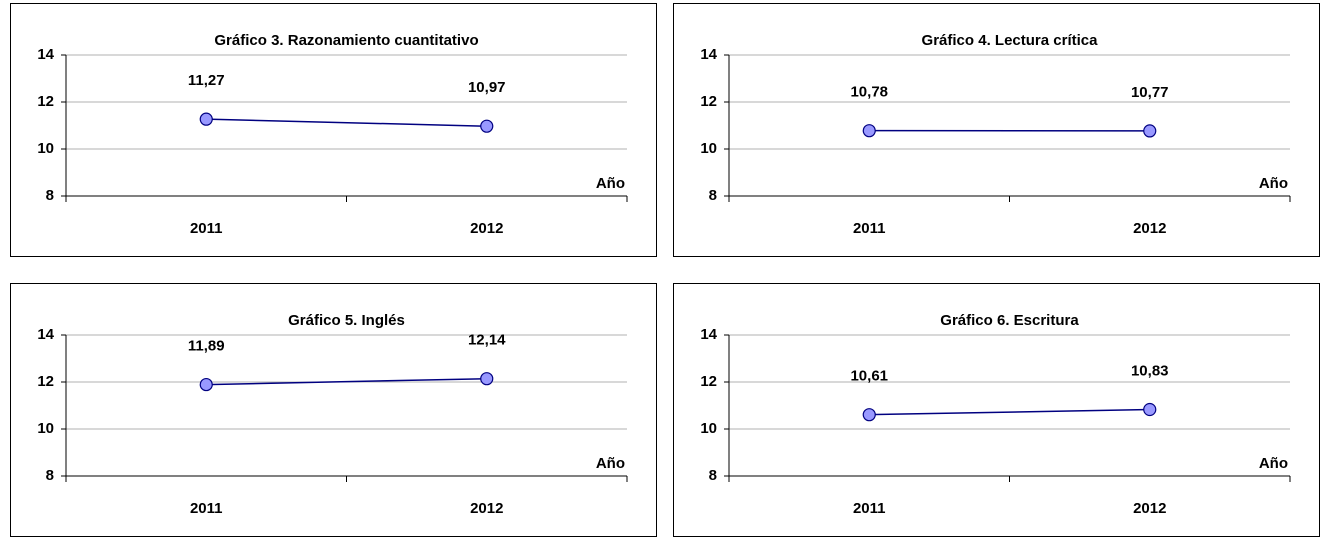 This screenshot has width=1323, height=539. Describe the element at coordinates (1150, 92) in the screenshot. I see `data-label: 10,77` at that location.